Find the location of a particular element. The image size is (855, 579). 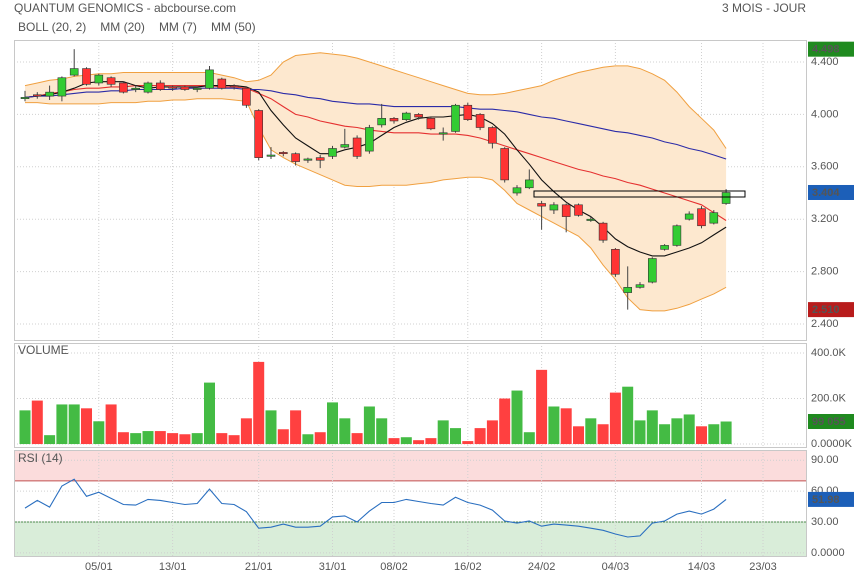

y-tick-label: 0.0000 is located at coordinates (828, 553).